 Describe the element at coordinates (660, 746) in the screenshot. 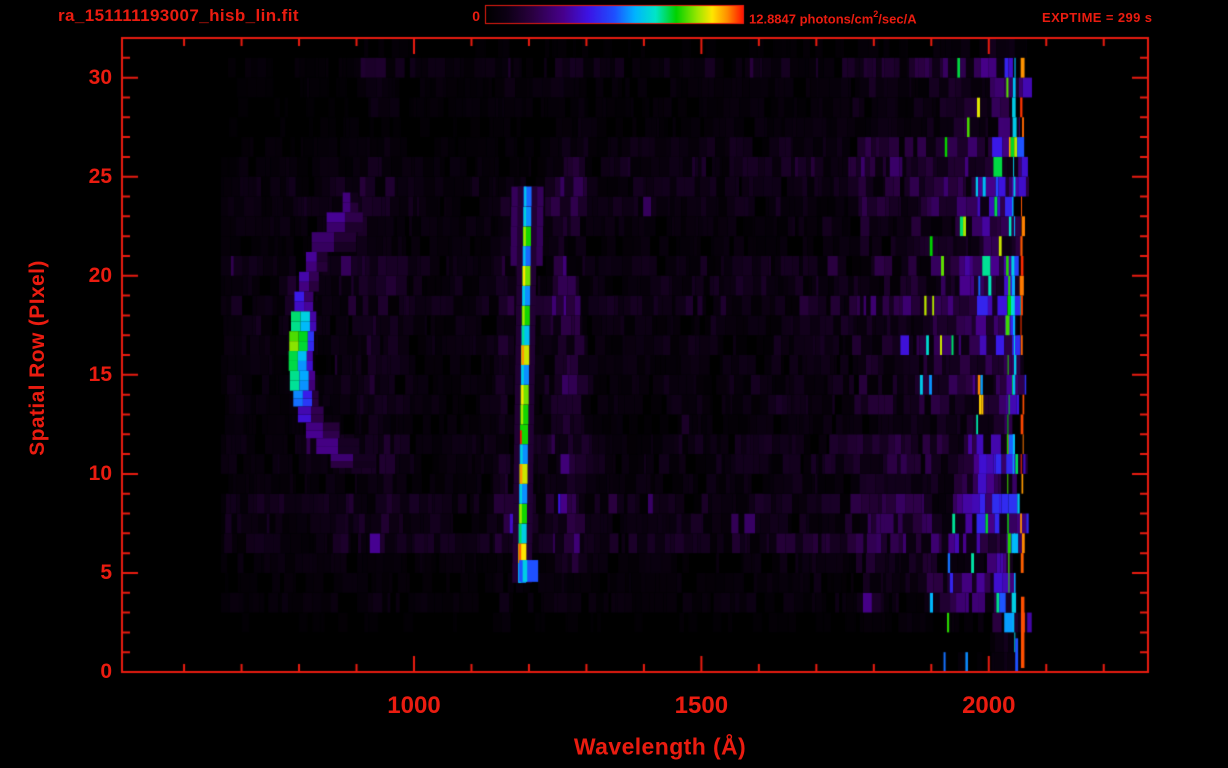

I see `x-axis-title: Wavelength (Å)` at that location.